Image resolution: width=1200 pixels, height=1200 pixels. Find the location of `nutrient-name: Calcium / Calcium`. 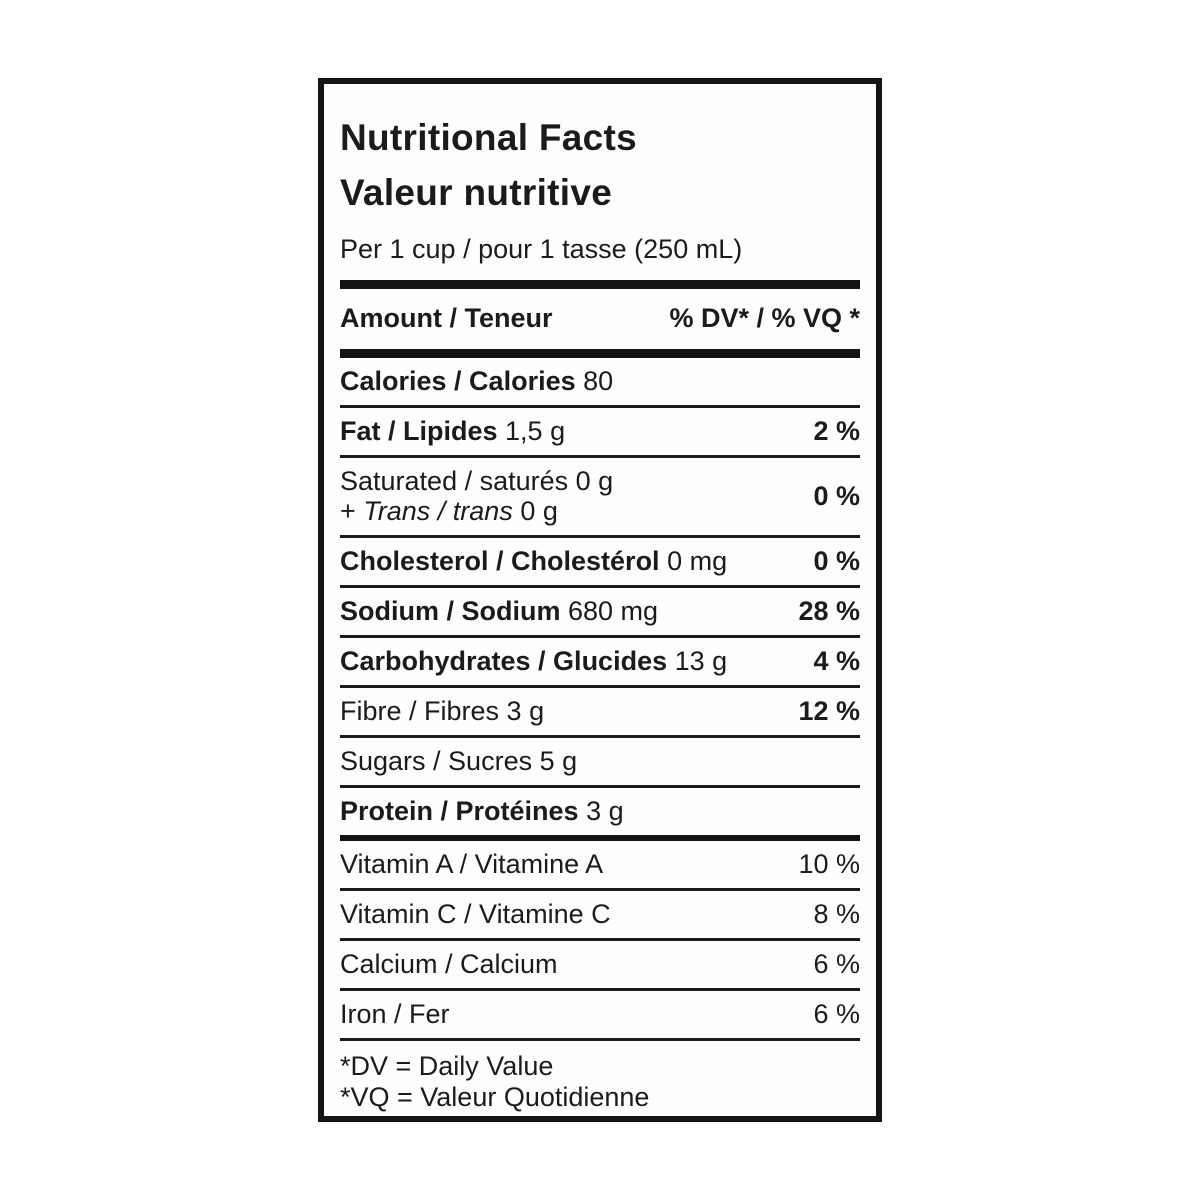

nutrient-name: Calcium / Calcium is located at coordinates (449, 964).